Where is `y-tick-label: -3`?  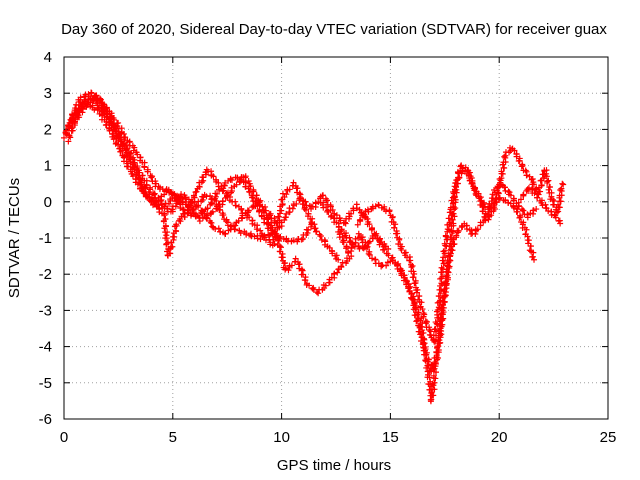
y-tick-label: -3 is located at coordinates (45, 310).